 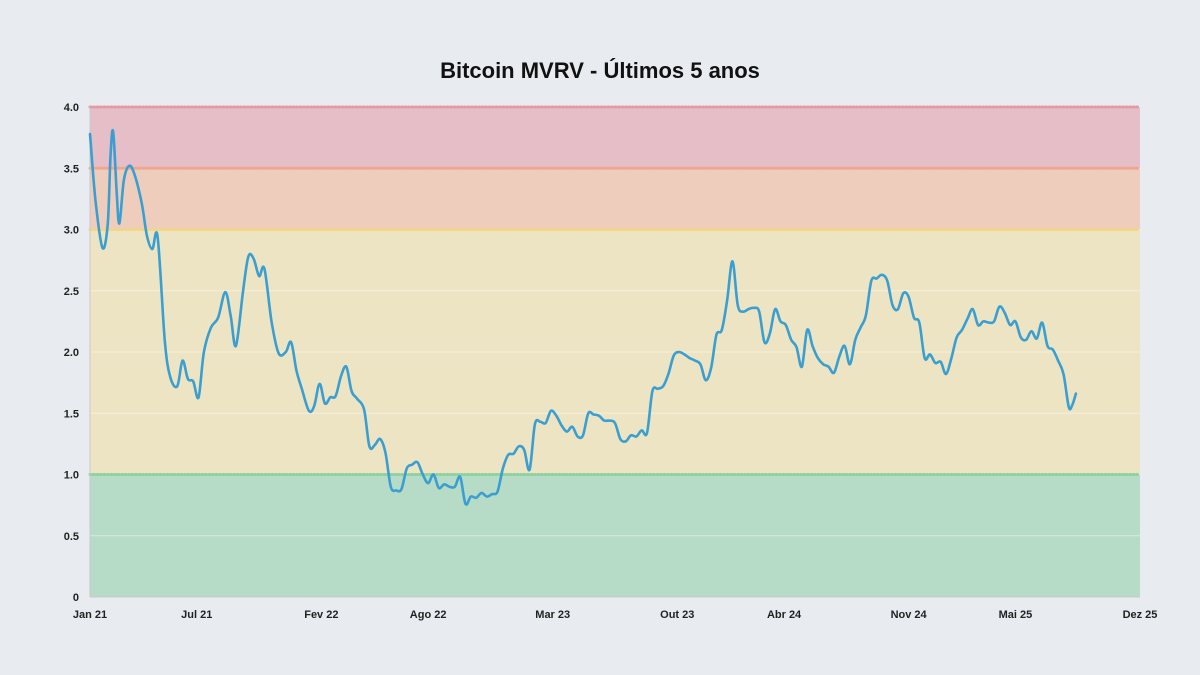 What do you see at coordinates (428, 615) in the screenshot?
I see `x-tick-label: Ago 22` at bounding box center [428, 615].